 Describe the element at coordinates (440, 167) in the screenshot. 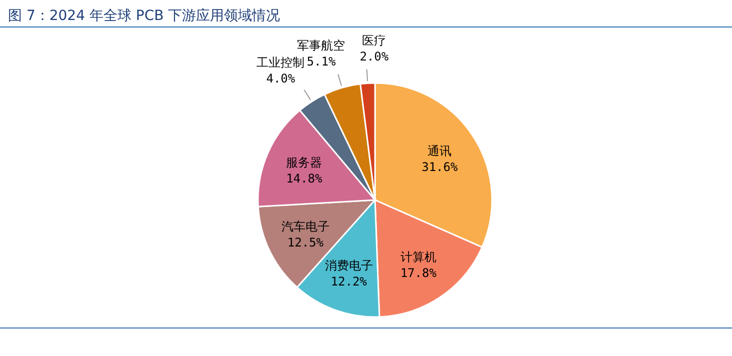

I see `data-label: 31.6%` at that location.